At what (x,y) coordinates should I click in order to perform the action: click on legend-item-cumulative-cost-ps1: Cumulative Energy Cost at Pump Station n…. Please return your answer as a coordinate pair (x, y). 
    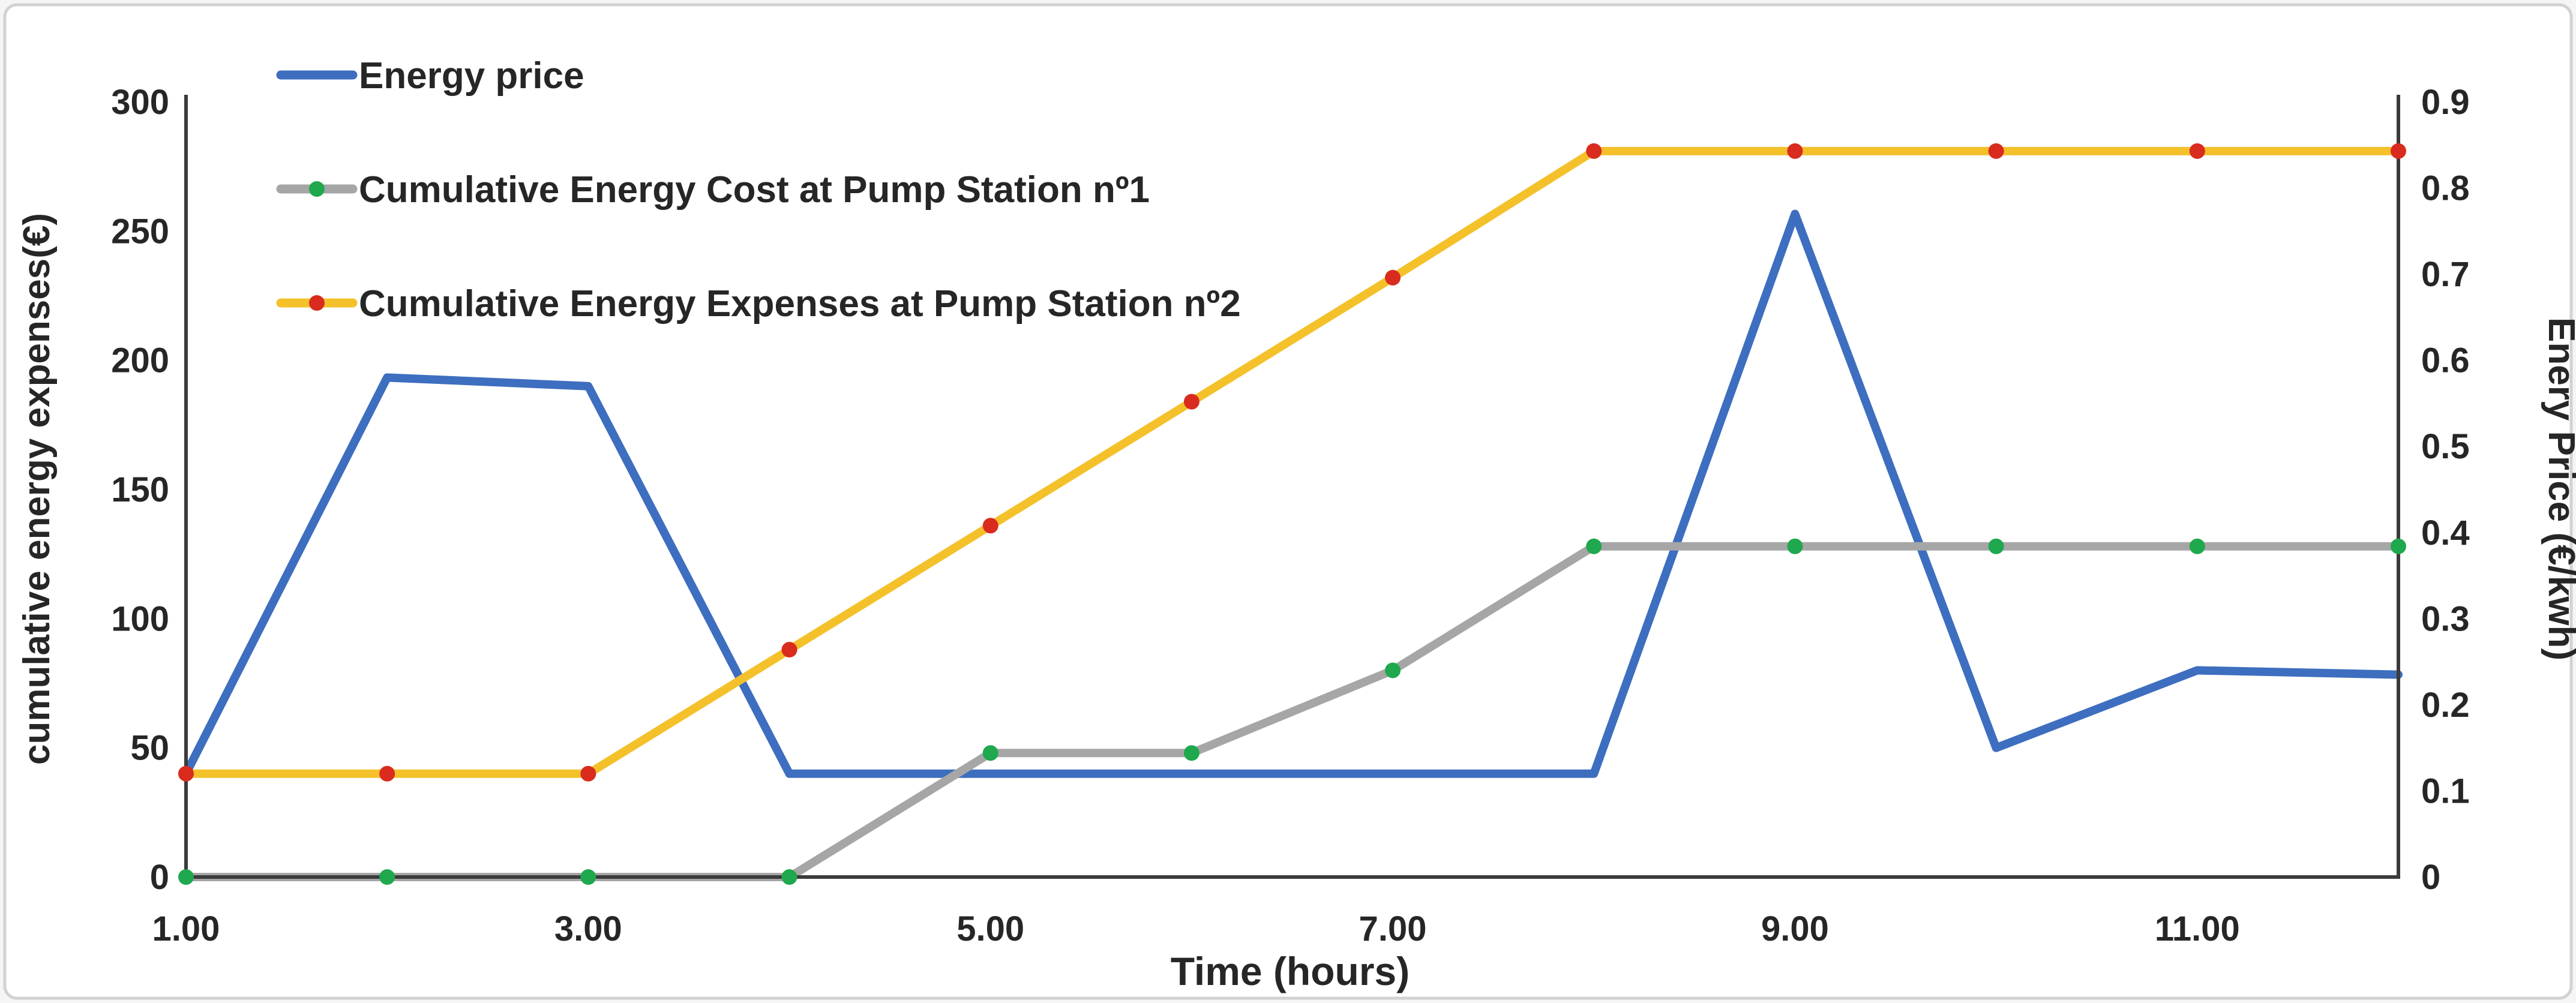
    Looking at the image, I should click on (713, 190).